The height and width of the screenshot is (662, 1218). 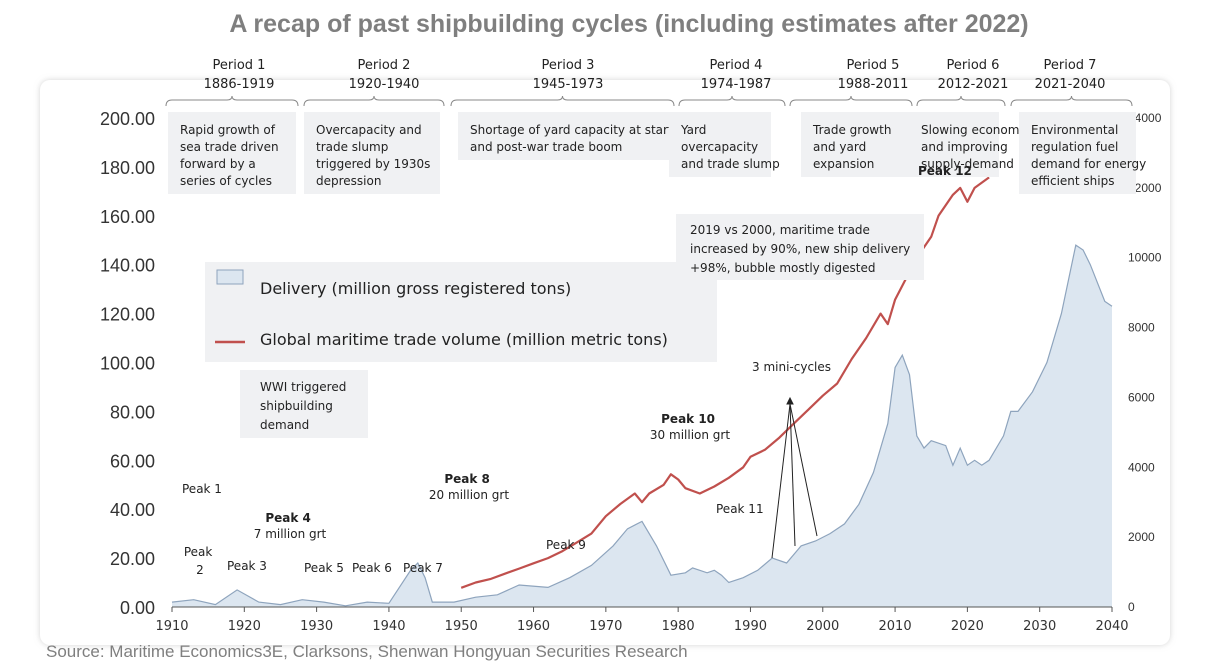 What do you see at coordinates (218, 164) in the screenshot?
I see `period-1-desc-line: forward by a` at bounding box center [218, 164].